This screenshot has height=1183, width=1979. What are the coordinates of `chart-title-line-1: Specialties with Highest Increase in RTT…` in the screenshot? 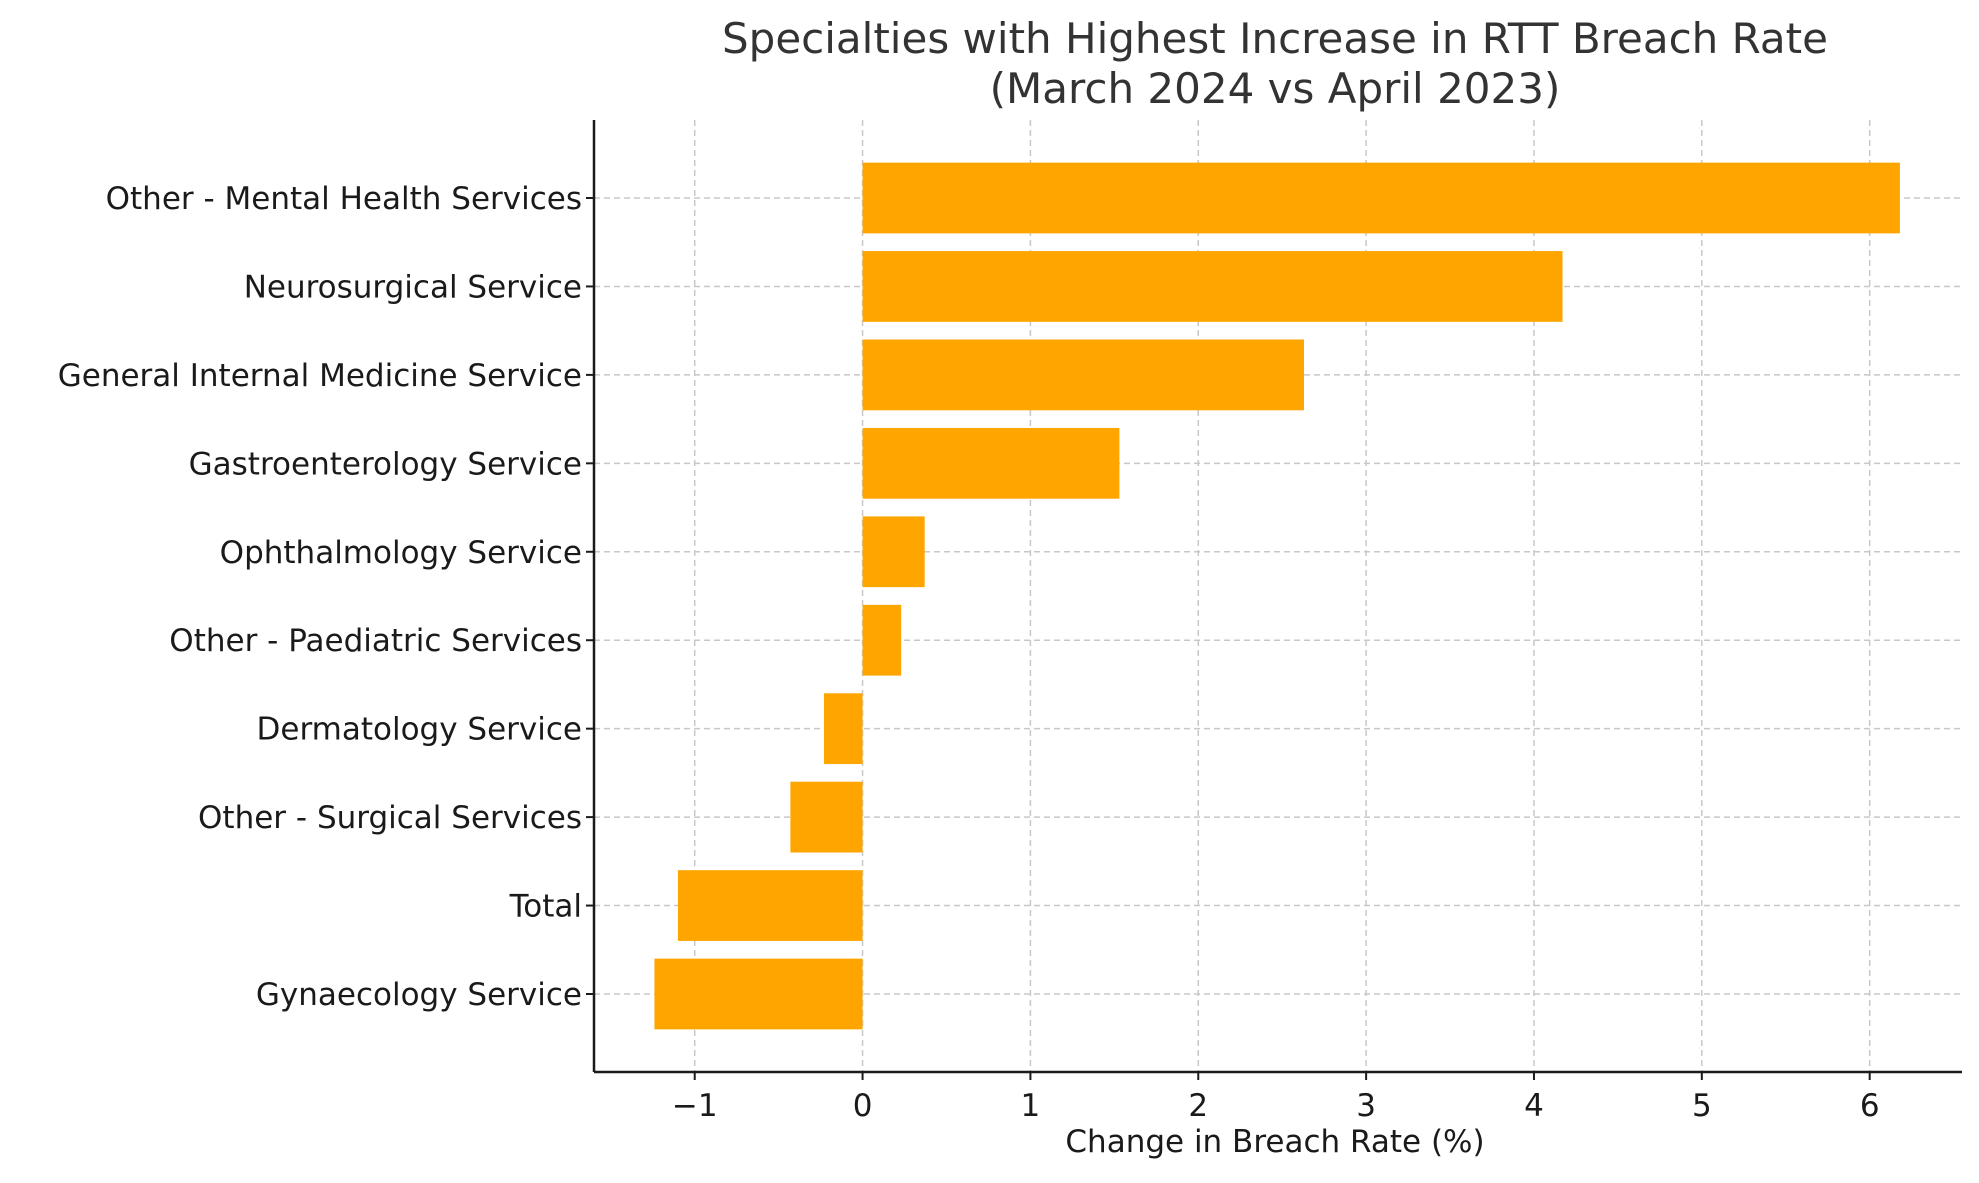 It's located at (1275, 38).